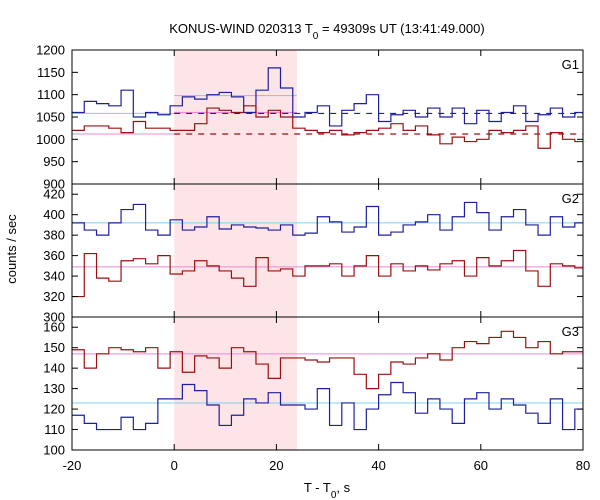 The height and width of the screenshot is (500, 600). I want to click on y-tick-label: 1150, so click(51, 72).